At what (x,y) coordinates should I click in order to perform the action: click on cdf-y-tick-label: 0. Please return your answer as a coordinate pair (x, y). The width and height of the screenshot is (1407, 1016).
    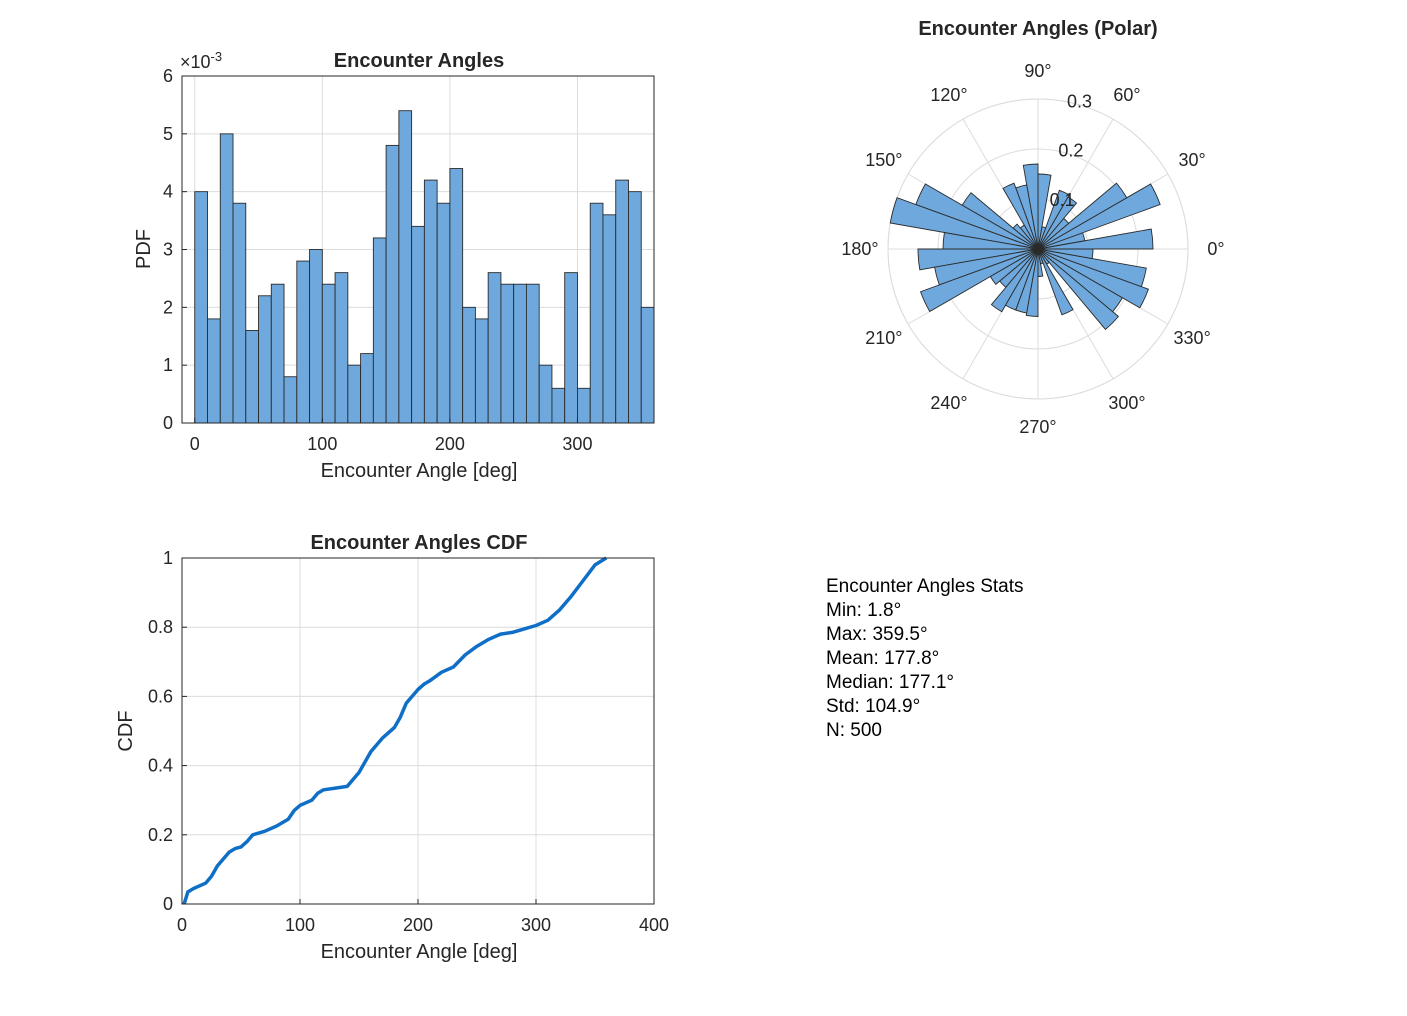
    Looking at the image, I should click on (168, 904).